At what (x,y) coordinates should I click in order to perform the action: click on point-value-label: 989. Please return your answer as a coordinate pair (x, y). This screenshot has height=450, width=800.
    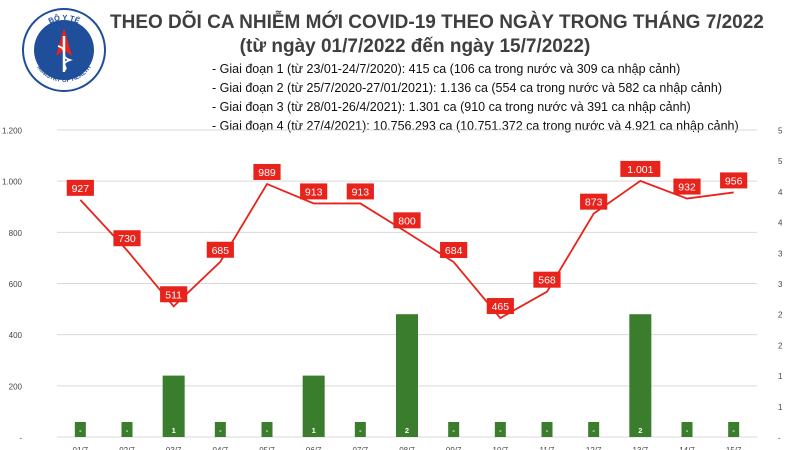
    Looking at the image, I should click on (267, 173).